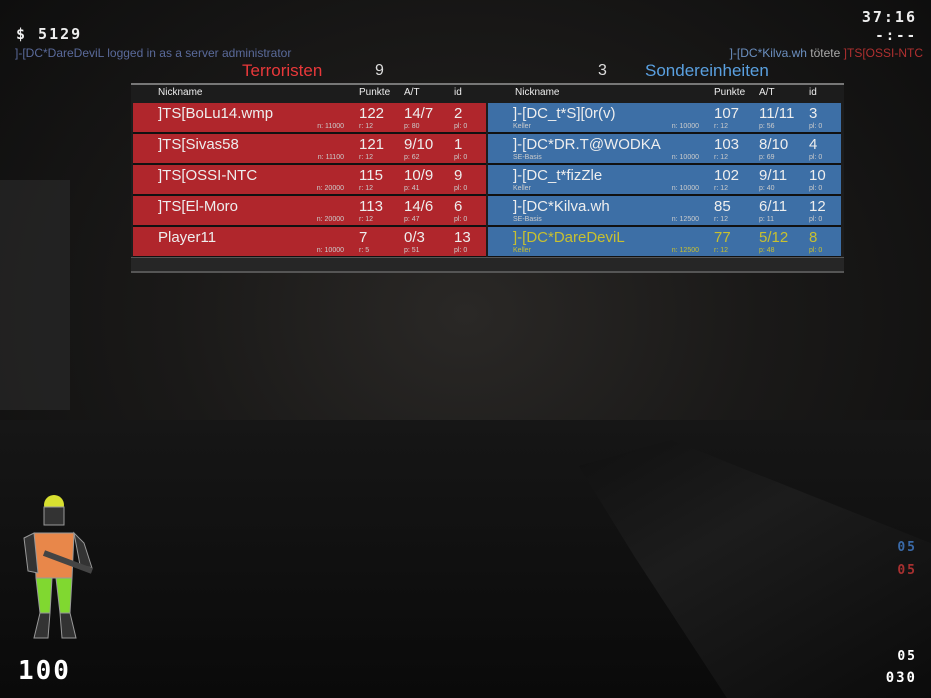  Describe the element at coordinates (722, 206) in the screenshot. I see `player-points: 85` at that location.